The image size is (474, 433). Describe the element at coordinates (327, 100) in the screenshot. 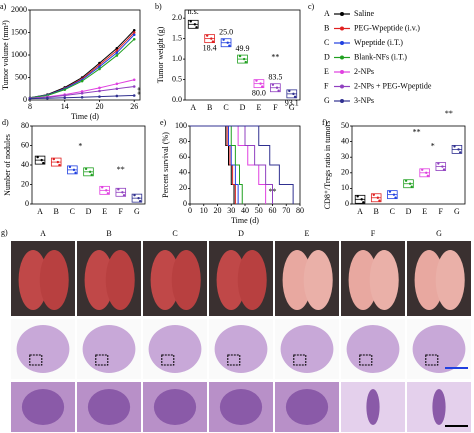

I see `legend-letter: G` at that location.